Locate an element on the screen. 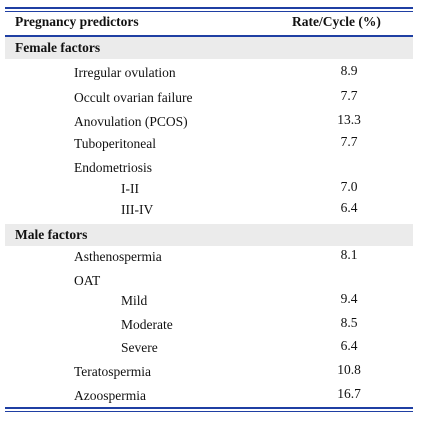 The height and width of the screenshot is (423, 423). row-label: Tuboperitoneal is located at coordinates (115, 143).